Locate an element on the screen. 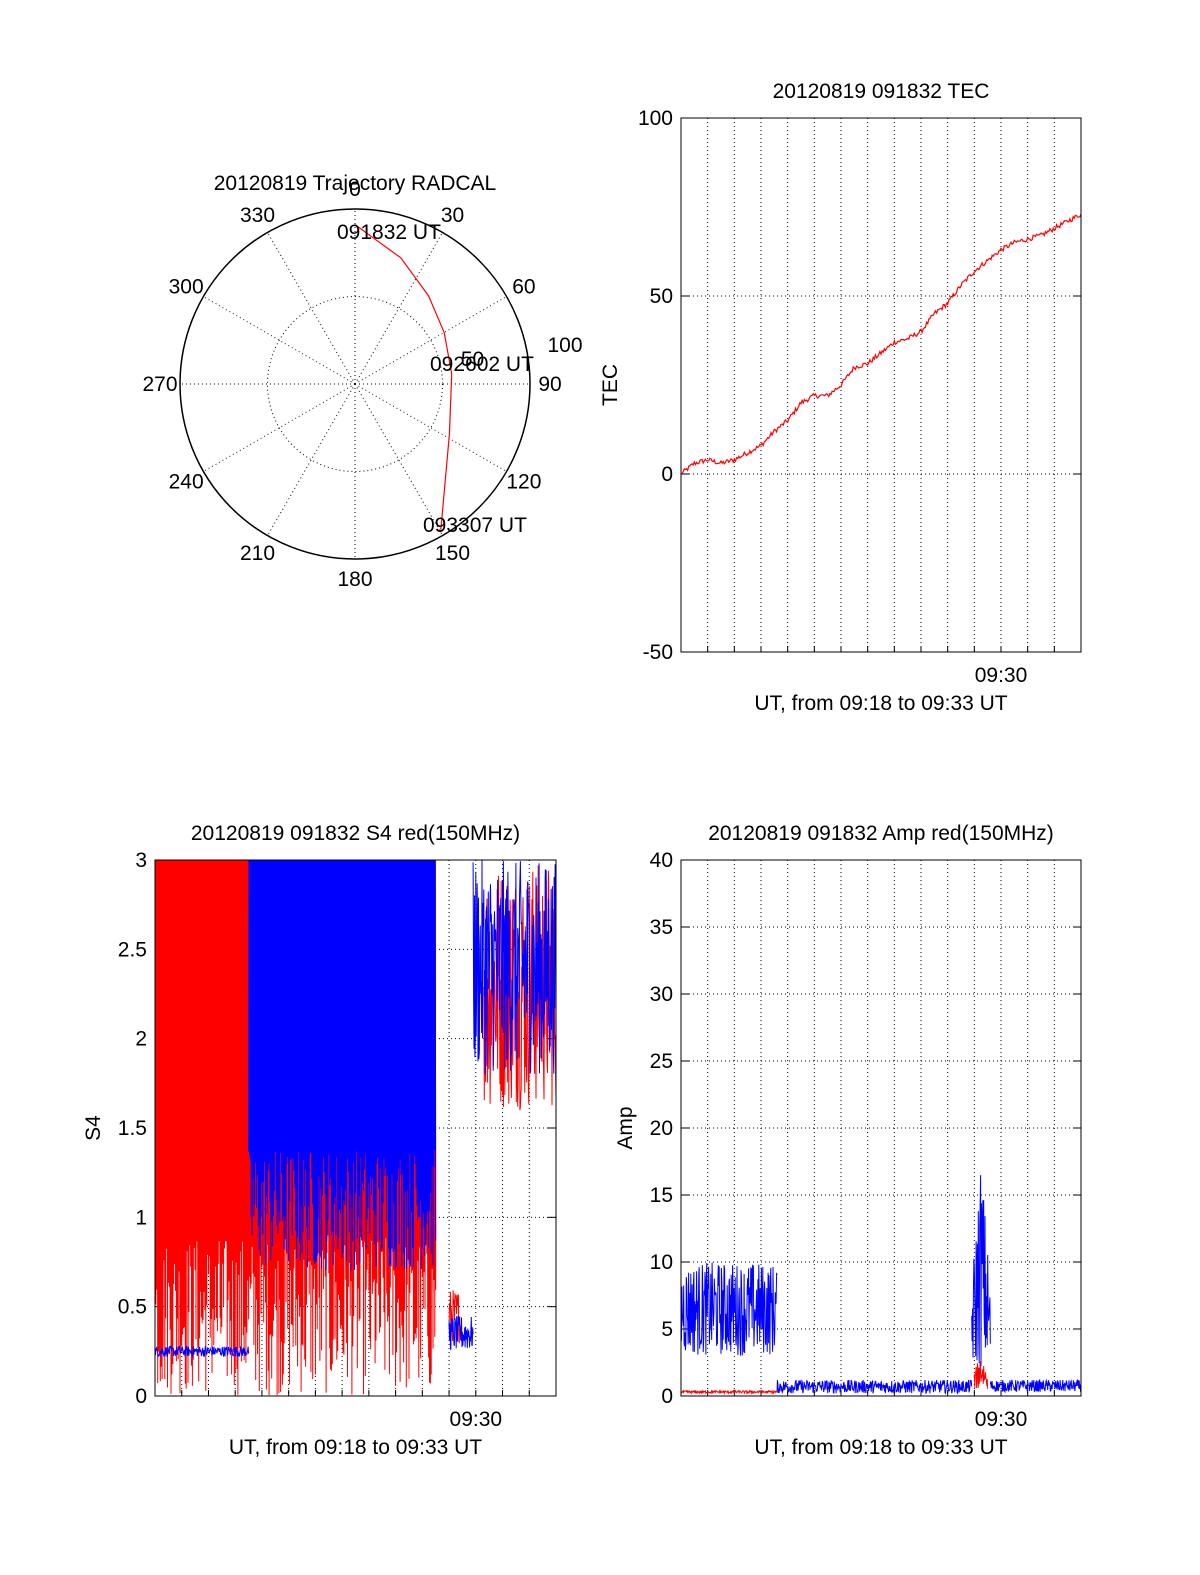 This screenshot has height=1575, width=1200. s4-panel is located at coordinates (355, 1128).